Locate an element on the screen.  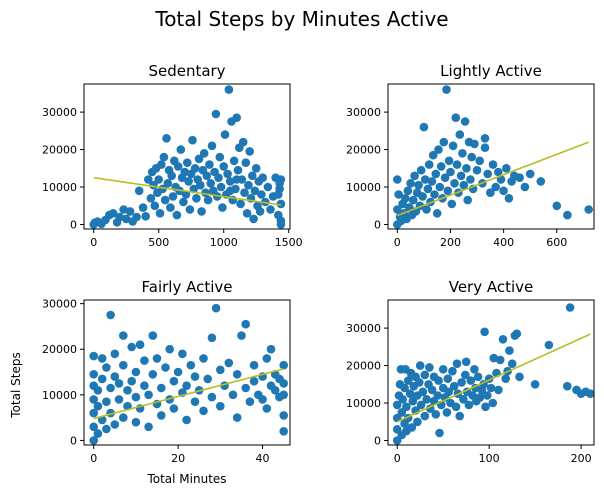
x-tick-label: 40 is located at coordinates (263, 458).